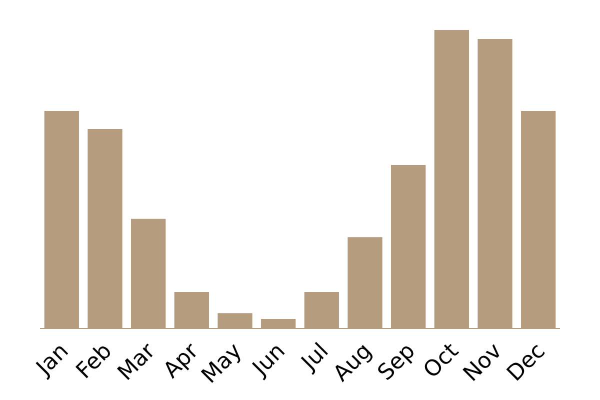 The height and width of the screenshot is (400, 600). What do you see at coordinates (396, 362) in the screenshot?
I see `x-tick-label: Sep` at bounding box center [396, 362].